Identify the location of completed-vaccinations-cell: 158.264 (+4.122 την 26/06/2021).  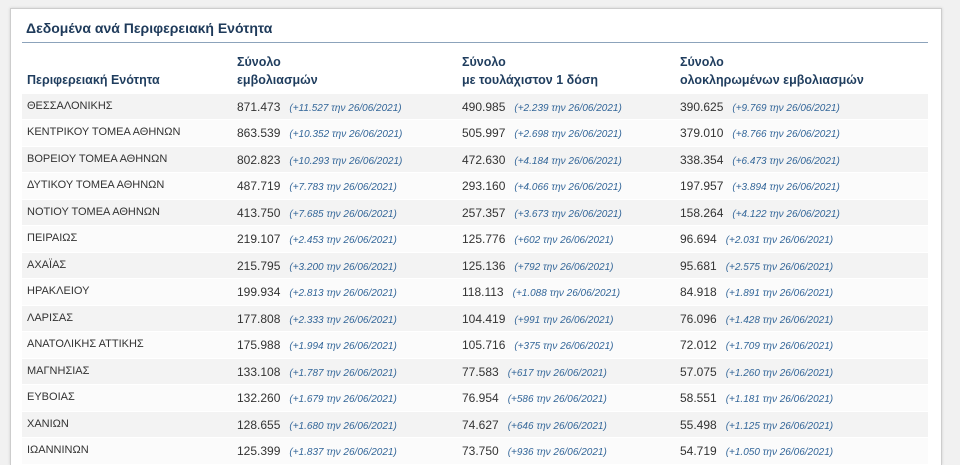
(801, 213).